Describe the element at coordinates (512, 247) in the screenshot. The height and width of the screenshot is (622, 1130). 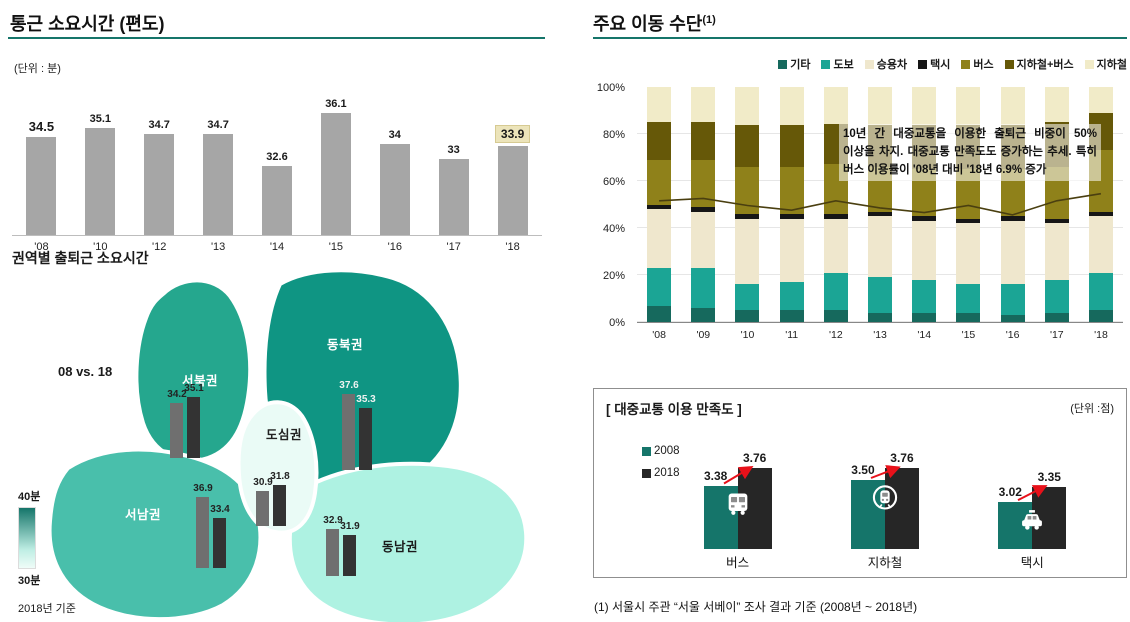
I see `commute-bar-year: '18` at that location.